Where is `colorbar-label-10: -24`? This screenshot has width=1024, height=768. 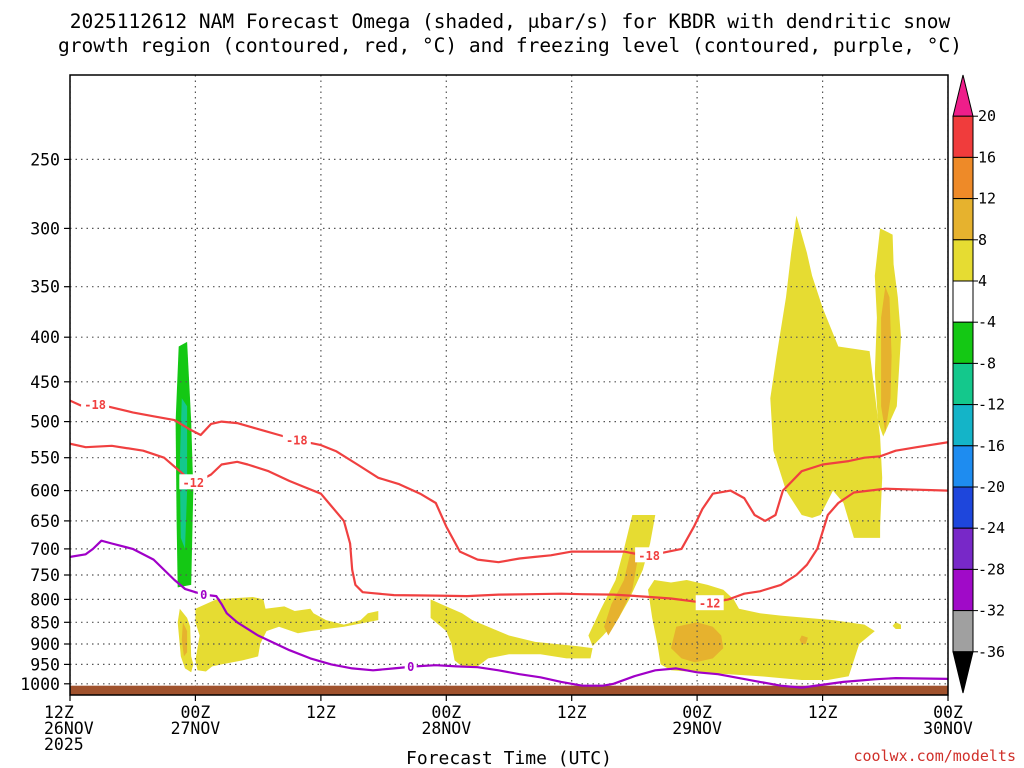
colorbar-label-10: -24 is located at coordinates (991, 528).